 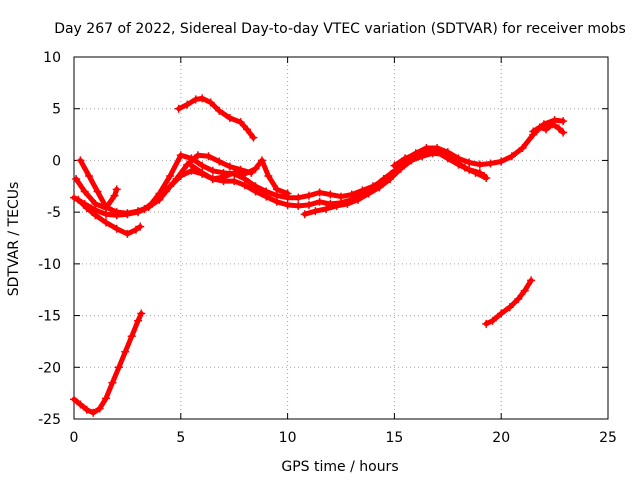 I want to click on x-tick-label: 10, so click(x=288, y=438).